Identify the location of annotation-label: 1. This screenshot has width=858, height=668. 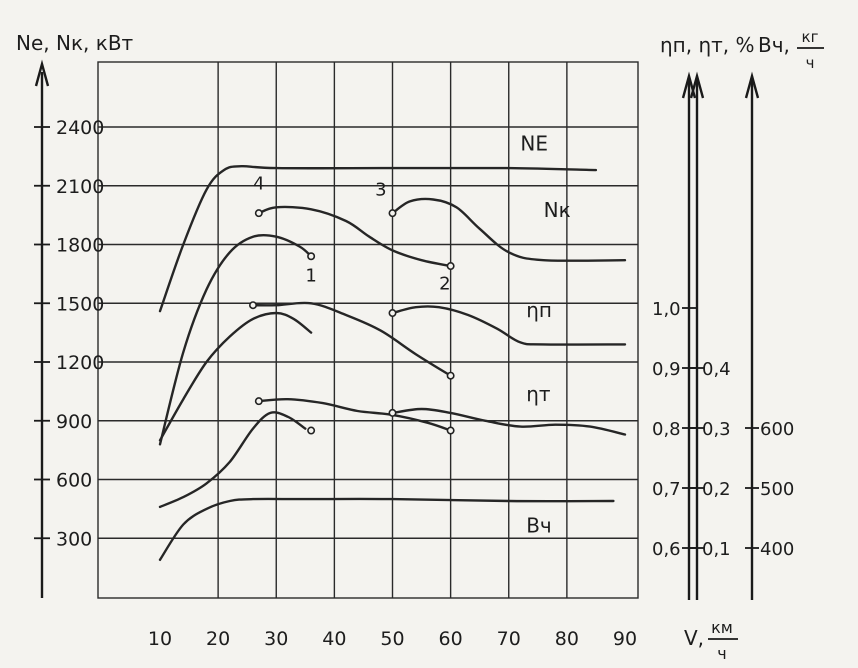
(310, 276).